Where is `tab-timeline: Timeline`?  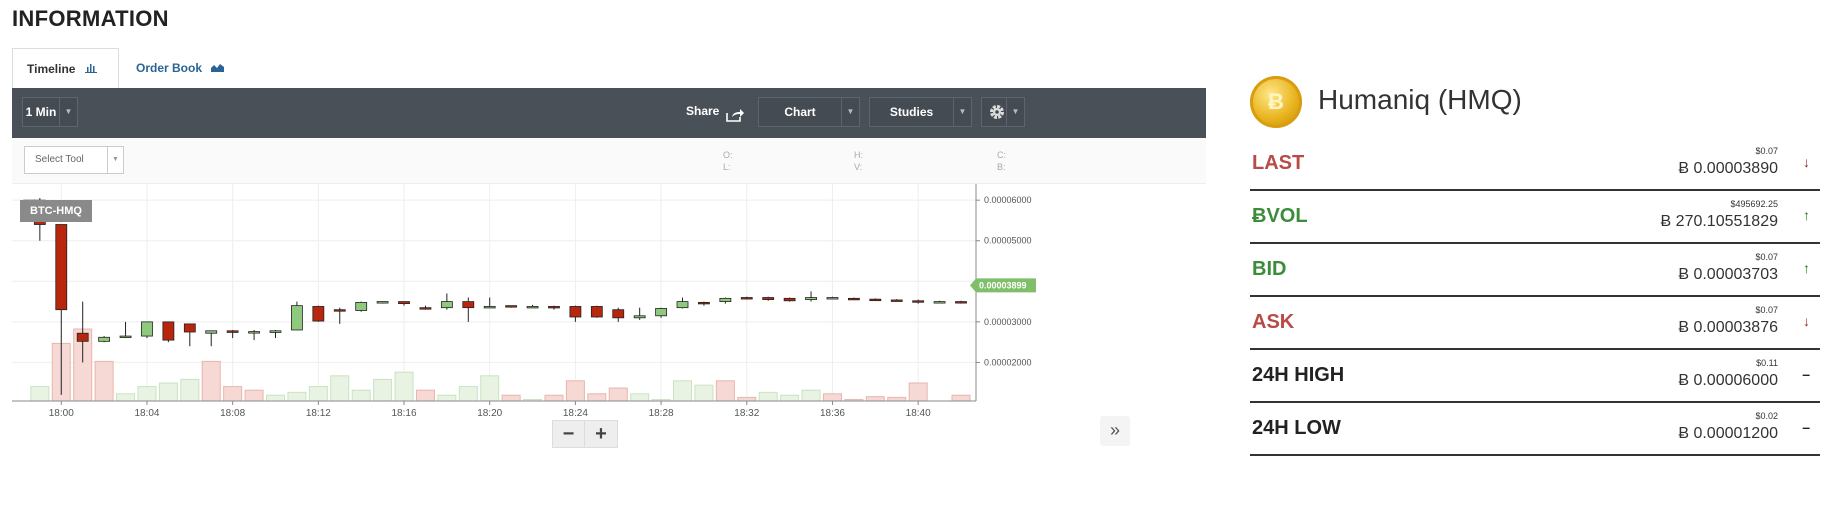 tab-timeline: Timeline is located at coordinates (65, 68).